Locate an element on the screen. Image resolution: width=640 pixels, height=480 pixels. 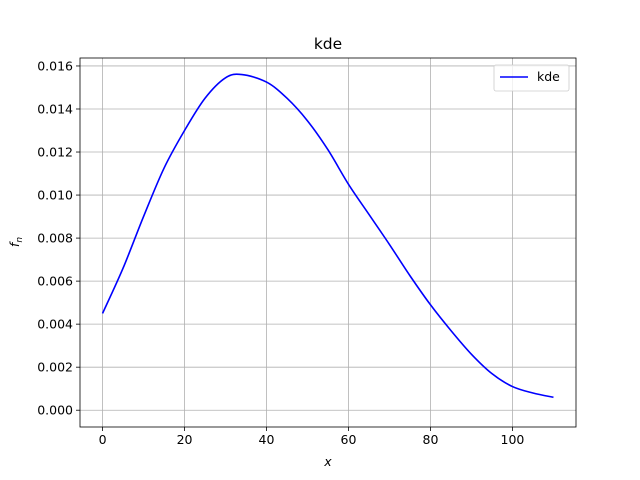
x-tick-label: 60 is located at coordinates (349, 439).